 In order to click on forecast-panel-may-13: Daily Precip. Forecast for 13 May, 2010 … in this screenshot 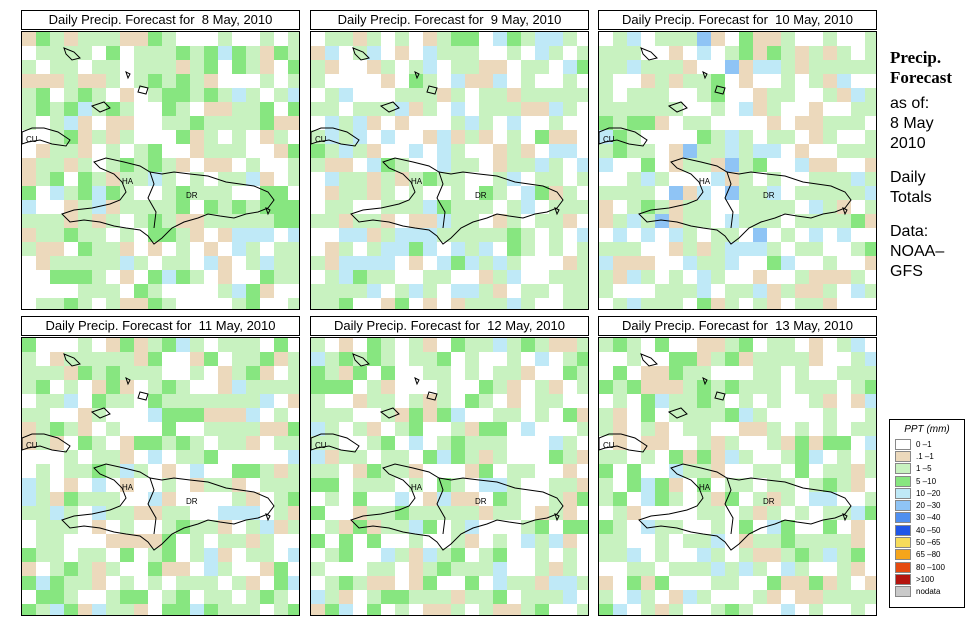, I will do `click(737, 466)`.